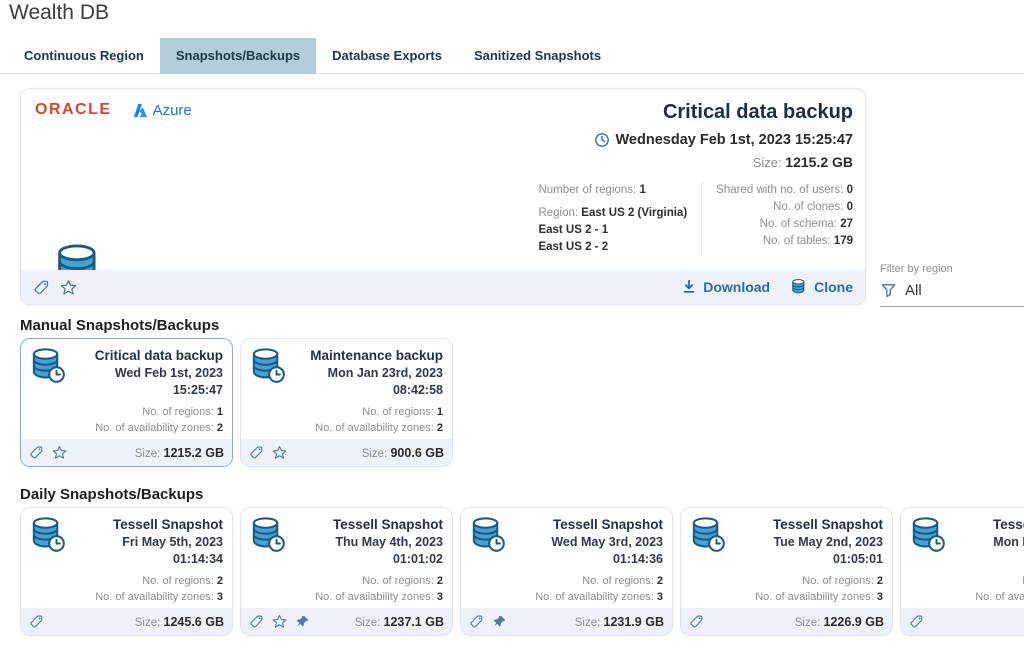  Describe the element at coordinates (126, 621) in the screenshot. I see `card-footer: Size: 1245.6 GB` at that location.